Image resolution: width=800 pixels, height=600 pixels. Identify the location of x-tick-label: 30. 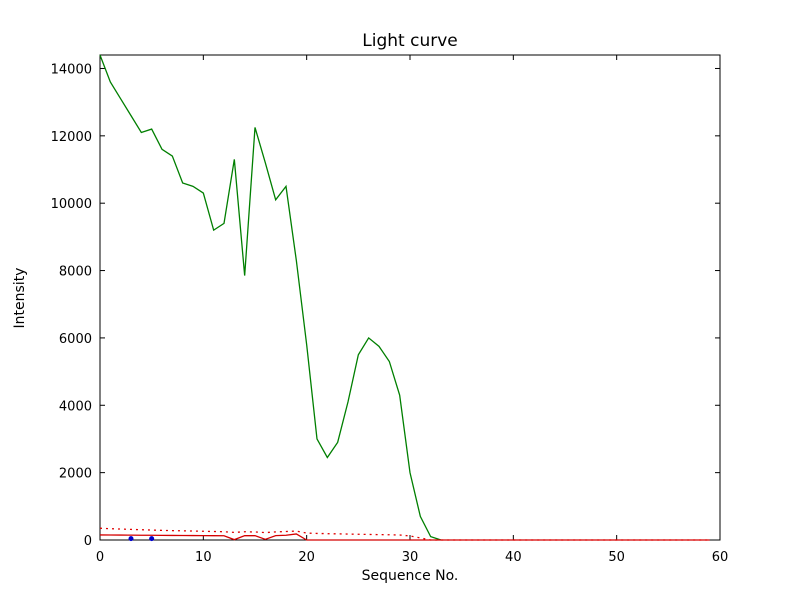
(410, 557).